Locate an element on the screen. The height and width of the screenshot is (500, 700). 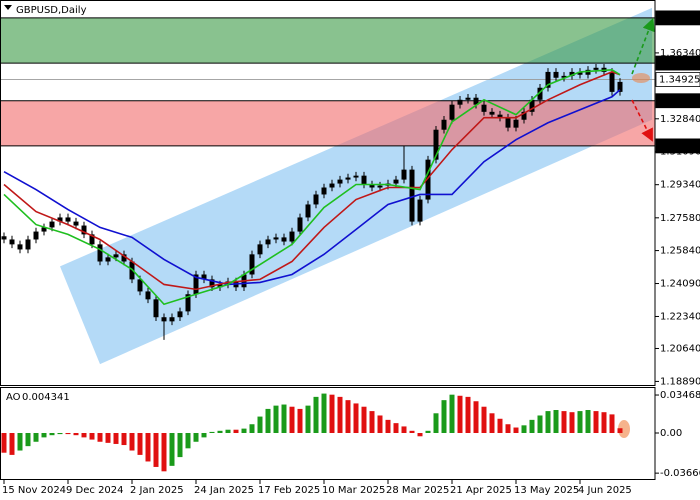
chart-title: GBPUSD,Daily is located at coordinates (51, 10).